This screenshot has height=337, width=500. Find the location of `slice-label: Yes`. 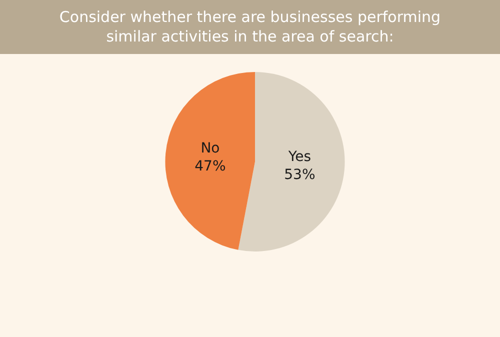

slice-label: Yes is located at coordinates (299, 156).